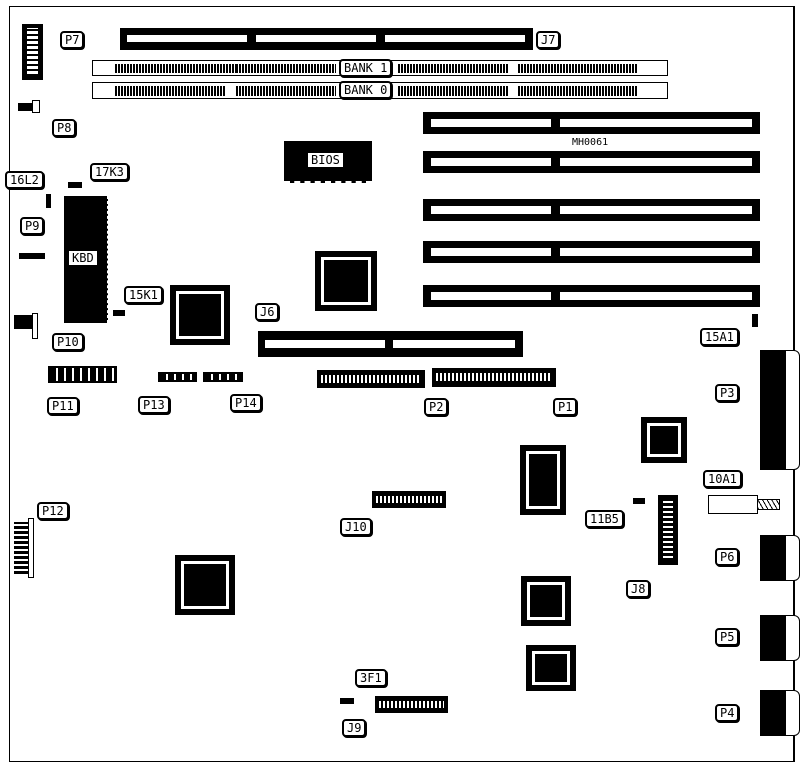  Describe the element at coordinates (773, 558) in the screenshot. I see `p6-connector` at that location.